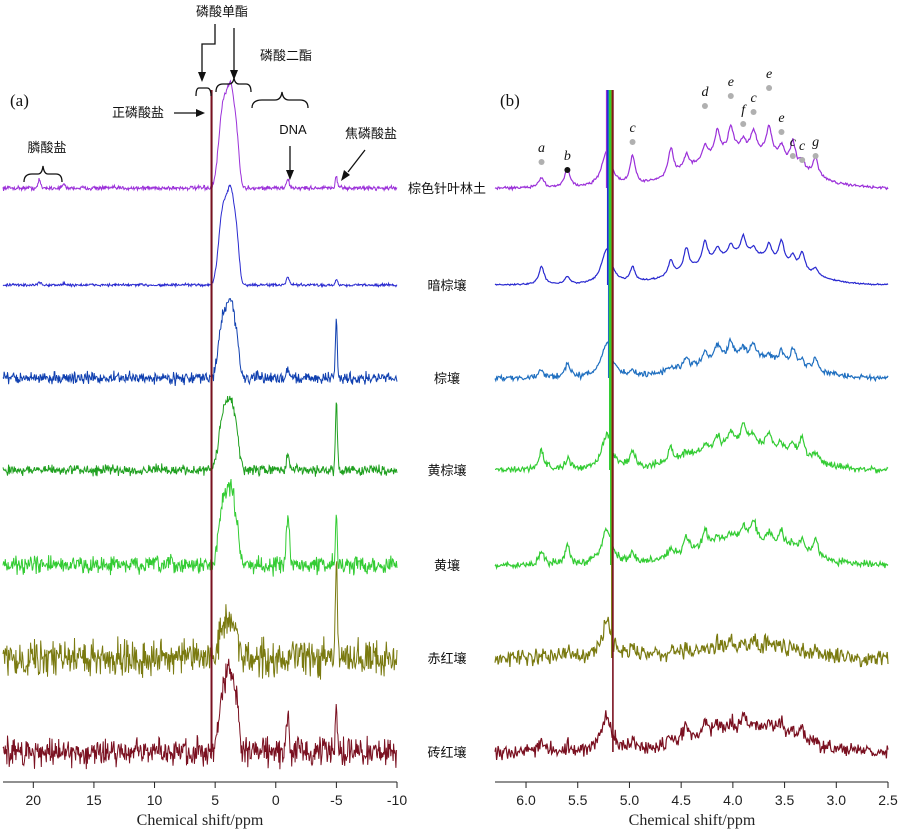 This screenshot has width=900, height=833. I want to click on panel-b-tick-label: 4.5, so click(681, 800).